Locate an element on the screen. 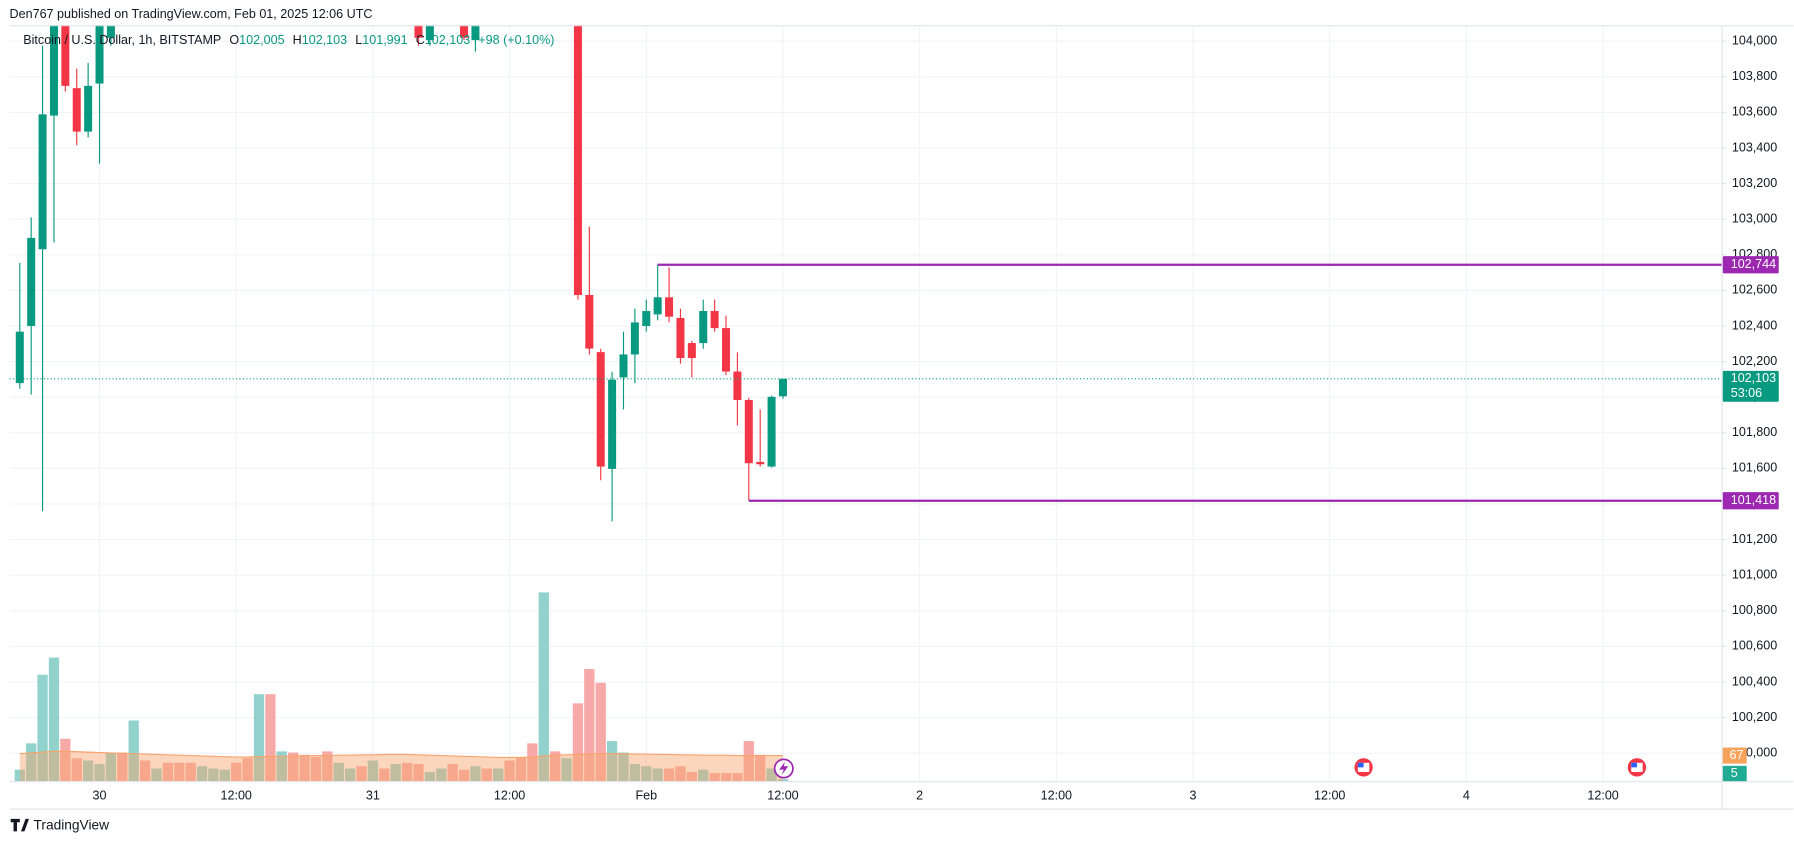  legend-key: L is located at coordinates (358, 40).